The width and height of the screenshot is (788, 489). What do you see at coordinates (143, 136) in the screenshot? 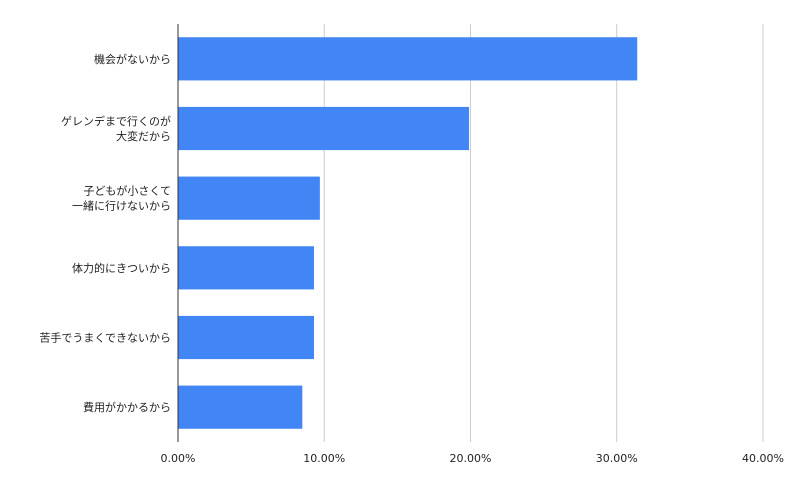
I see `category-label: 大変だから` at bounding box center [143, 136].